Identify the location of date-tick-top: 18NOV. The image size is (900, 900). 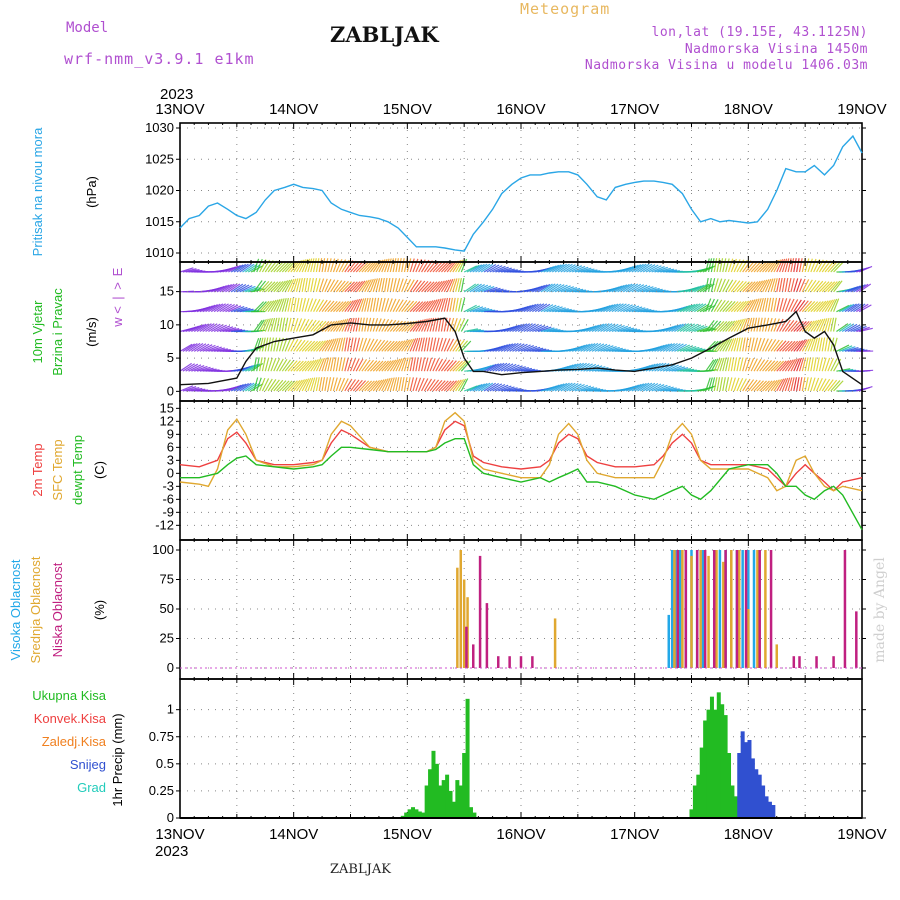
(748, 109).